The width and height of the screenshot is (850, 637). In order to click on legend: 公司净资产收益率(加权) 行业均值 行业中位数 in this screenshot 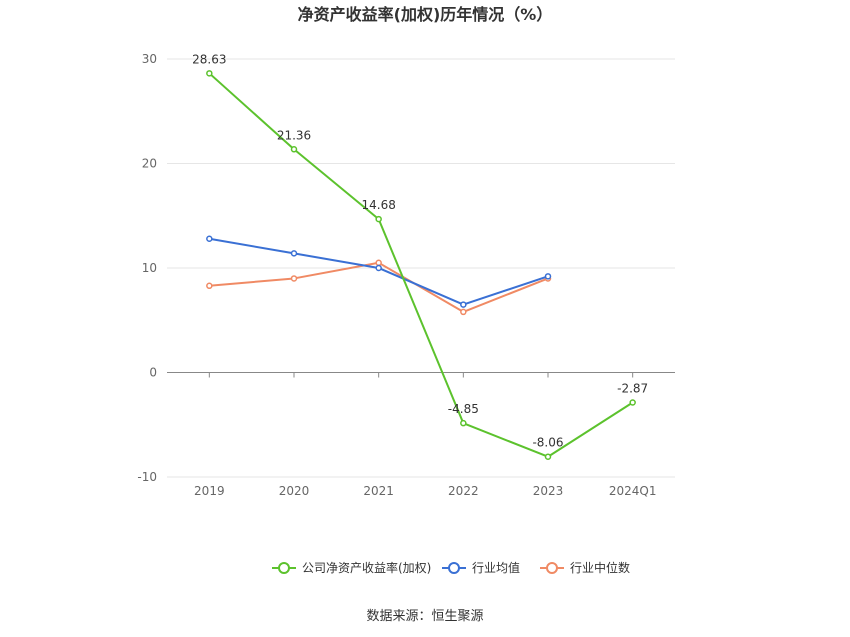, I will do `click(451, 567)`.